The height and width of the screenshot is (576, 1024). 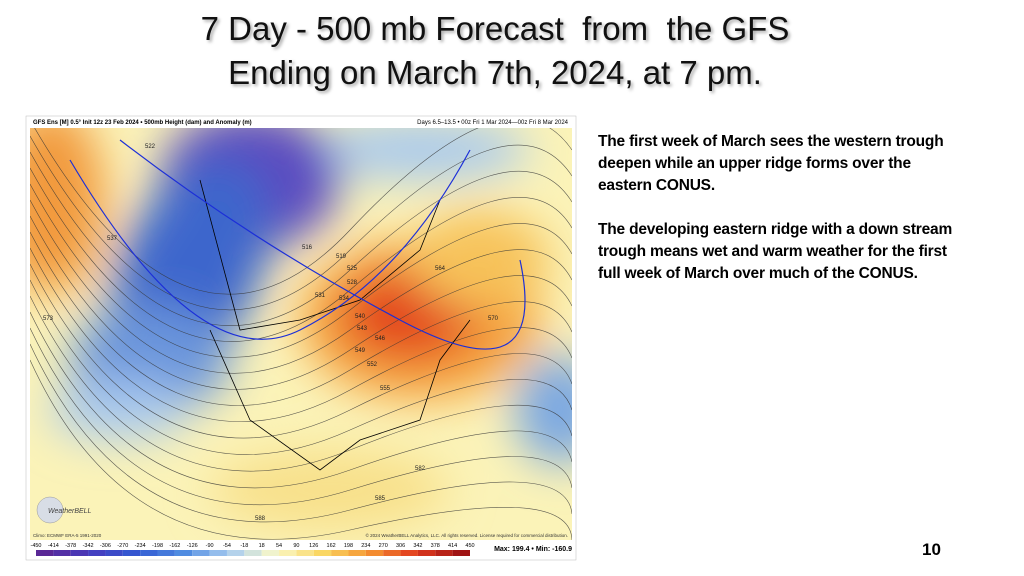 What do you see at coordinates (313, 546) in the screenshot?
I see `colorbar-label: 126` at bounding box center [313, 546].